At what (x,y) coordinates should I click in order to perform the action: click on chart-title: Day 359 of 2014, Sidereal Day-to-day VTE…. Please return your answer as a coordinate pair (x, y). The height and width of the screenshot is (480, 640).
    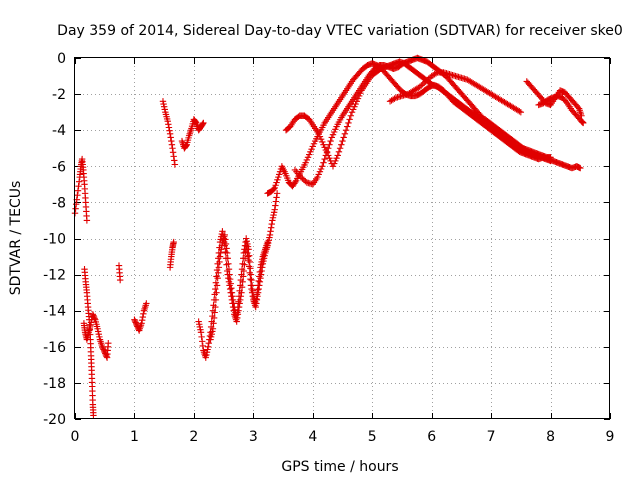
    Looking at the image, I should click on (340, 31).